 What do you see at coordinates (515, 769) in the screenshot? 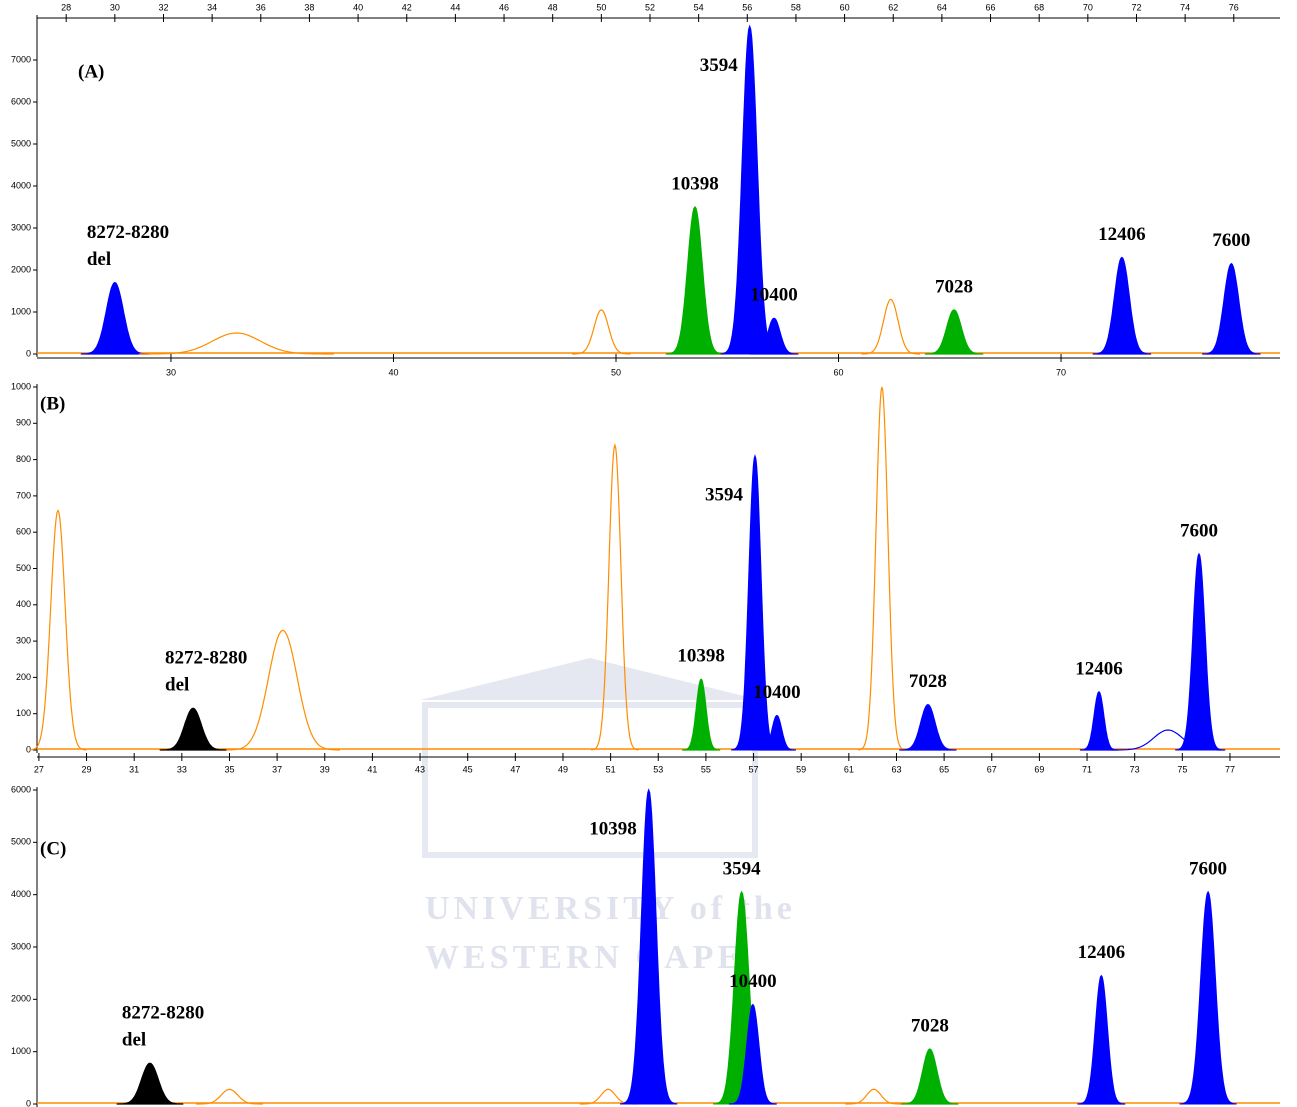
I see `x-tick-label: 47` at bounding box center [515, 769].